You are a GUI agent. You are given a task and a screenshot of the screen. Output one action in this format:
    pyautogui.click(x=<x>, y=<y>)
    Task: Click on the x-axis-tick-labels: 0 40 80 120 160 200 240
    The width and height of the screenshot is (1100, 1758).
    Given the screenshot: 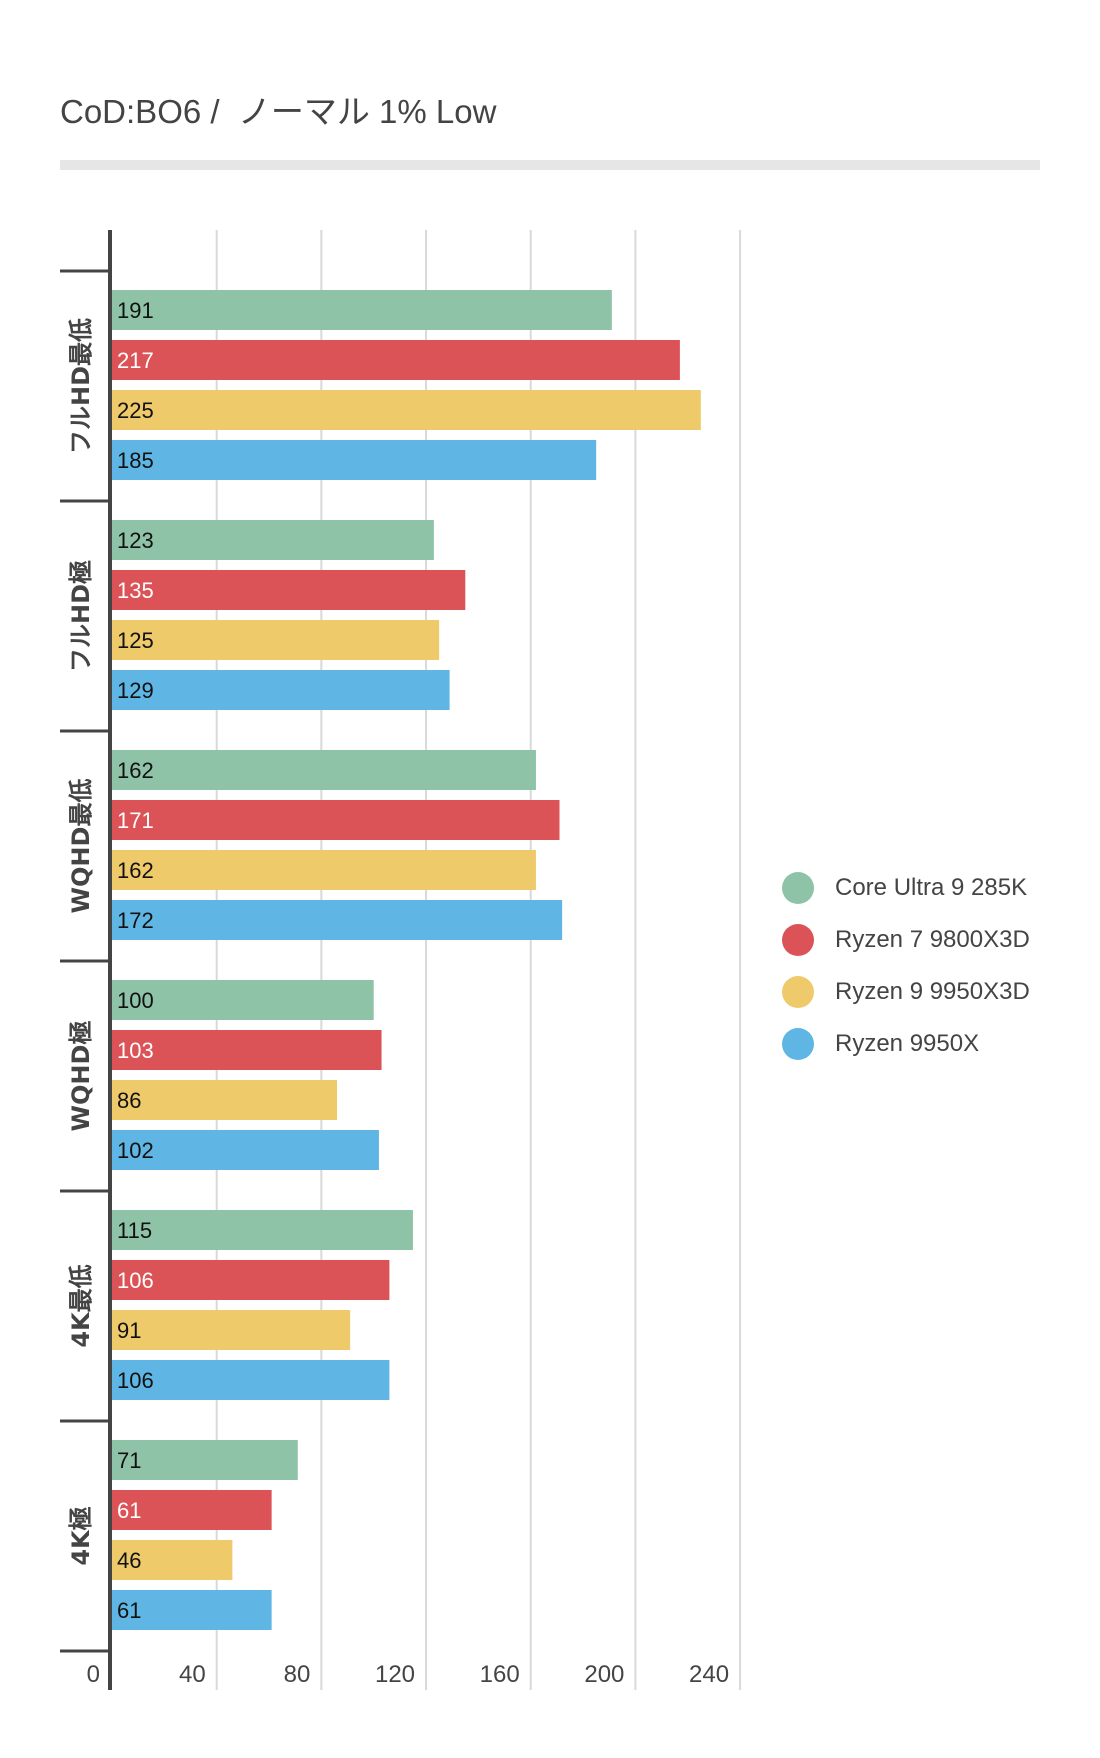 What is the action you would take?
    pyautogui.click(x=408, y=1674)
    